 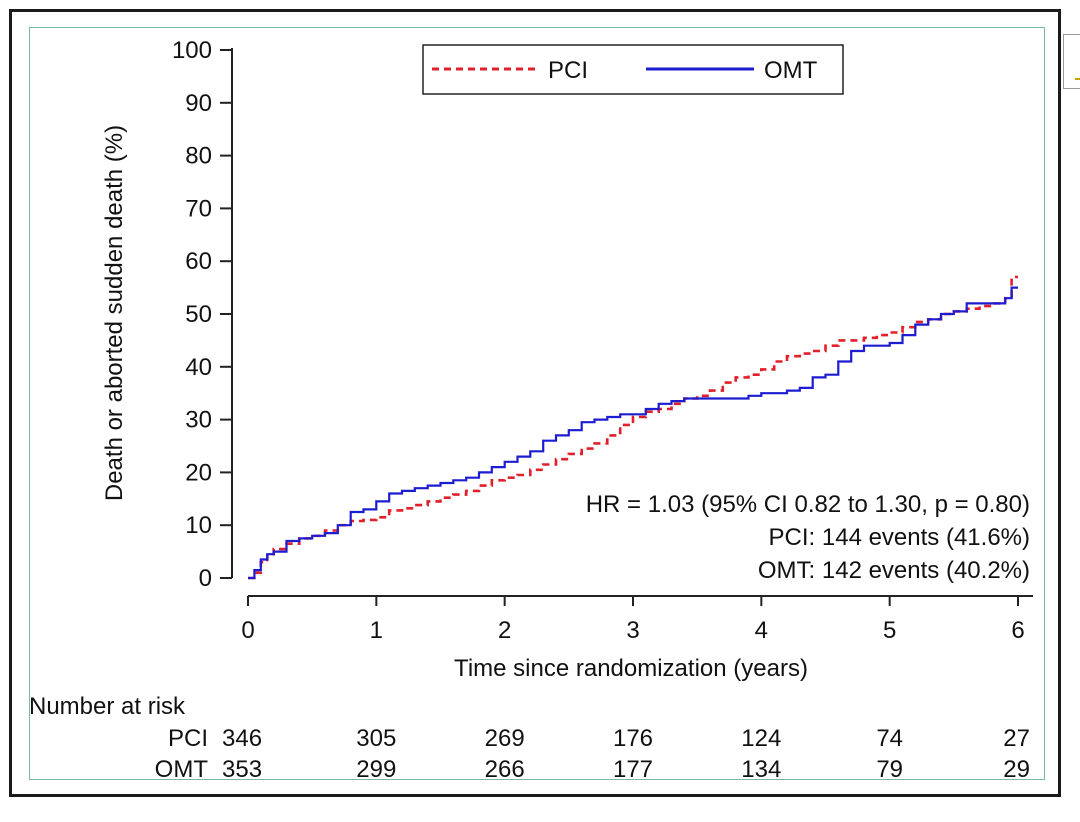 I want to click on risk-value-pci: 176, so click(x=633, y=738).